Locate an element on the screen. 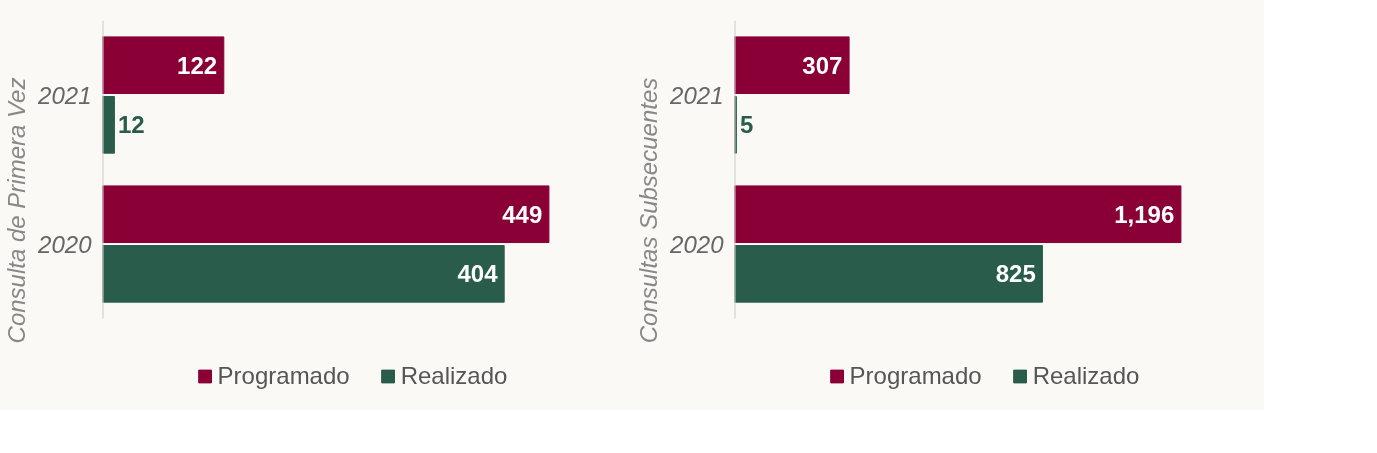  data-label: 825 is located at coordinates (1015, 274).